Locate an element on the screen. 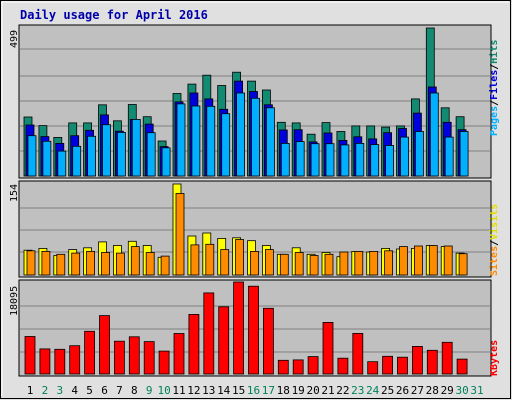 This screenshot has height=400, width=512. x-tick-label-day-29: 29 is located at coordinates (447, 390).